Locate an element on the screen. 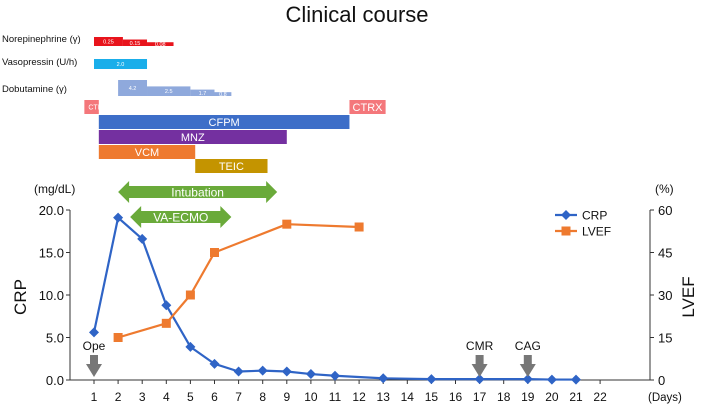  antibiotic-timeline: CTRX CTRX CFPM MNZ VCM TEIC is located at coordinates (235, 136).